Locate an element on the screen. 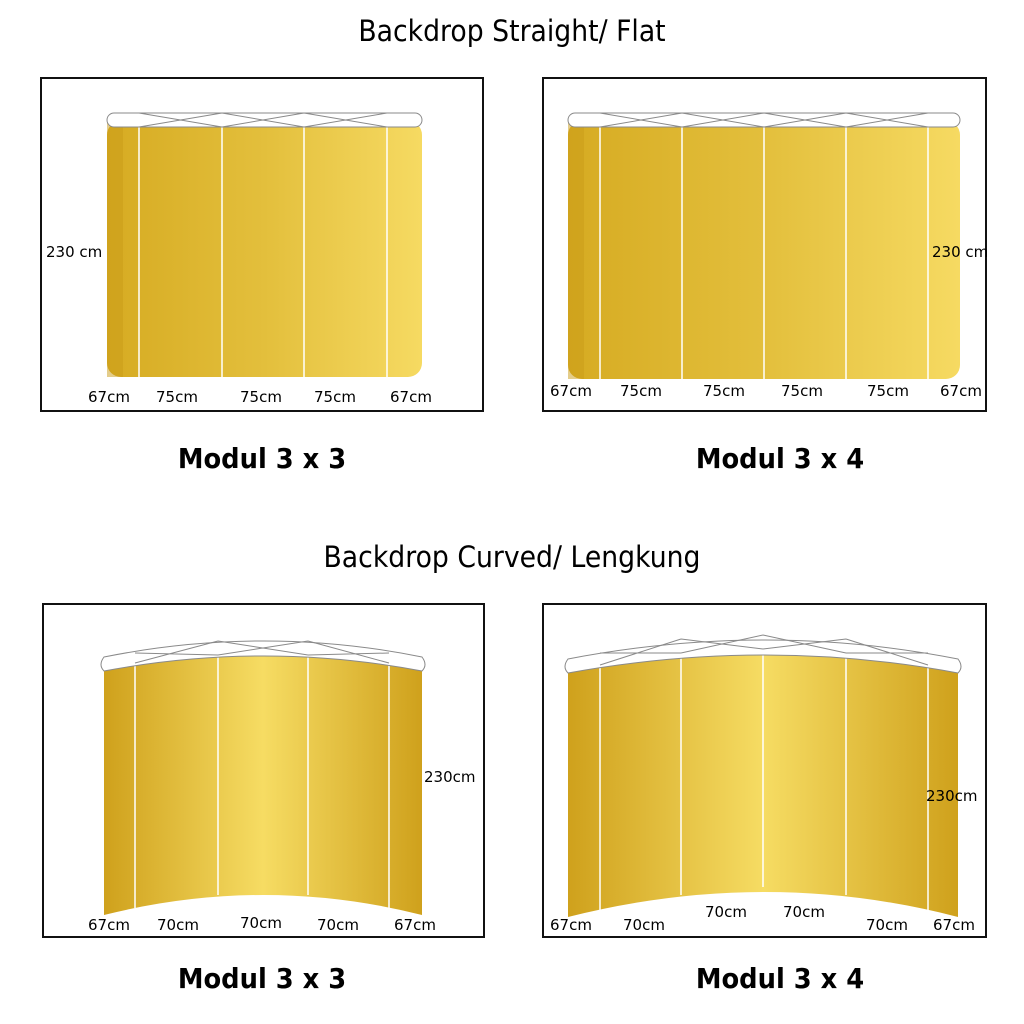 The width and height of the screenshot is (1024, 1024). width-label-5: 70cm is located at coordinates (887, 925).